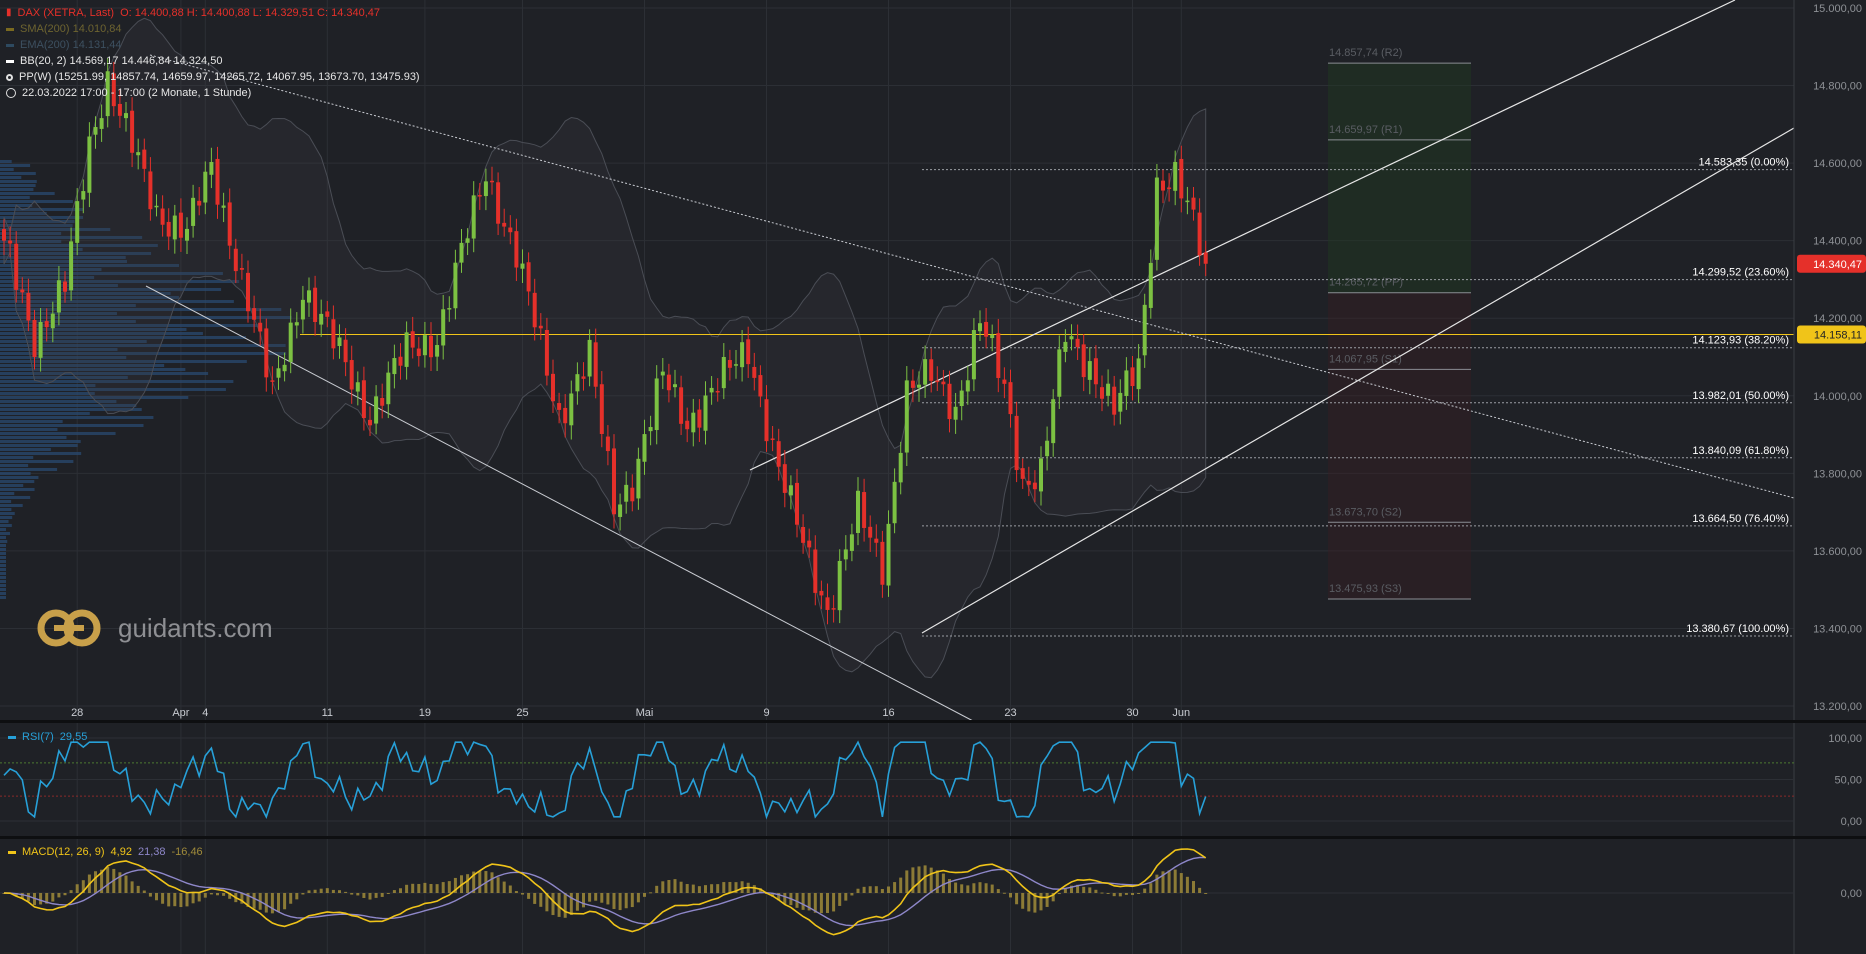 The width and height of the screenshot is (1866, 954). What do you see at coordinates (1740, 451) in the screenshot?
I see `fib-label: 13.840,09 (61.80%)` at bounding box center [1740, 451].